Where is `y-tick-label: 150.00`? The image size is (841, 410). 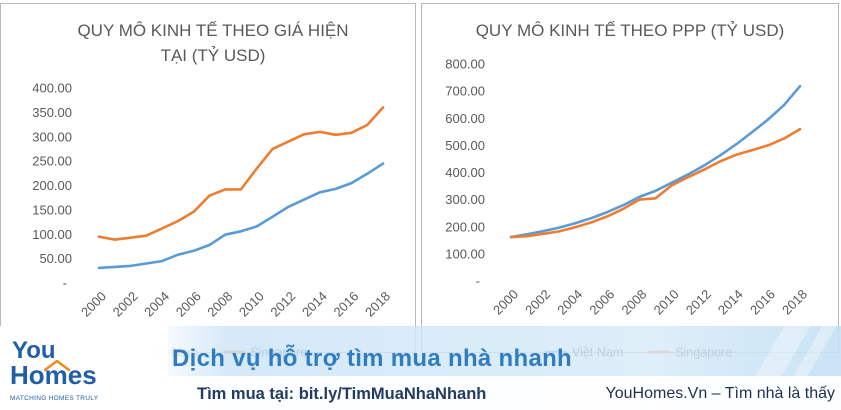
y-tick-label: 150.00 is located at coordinates (52, 209).